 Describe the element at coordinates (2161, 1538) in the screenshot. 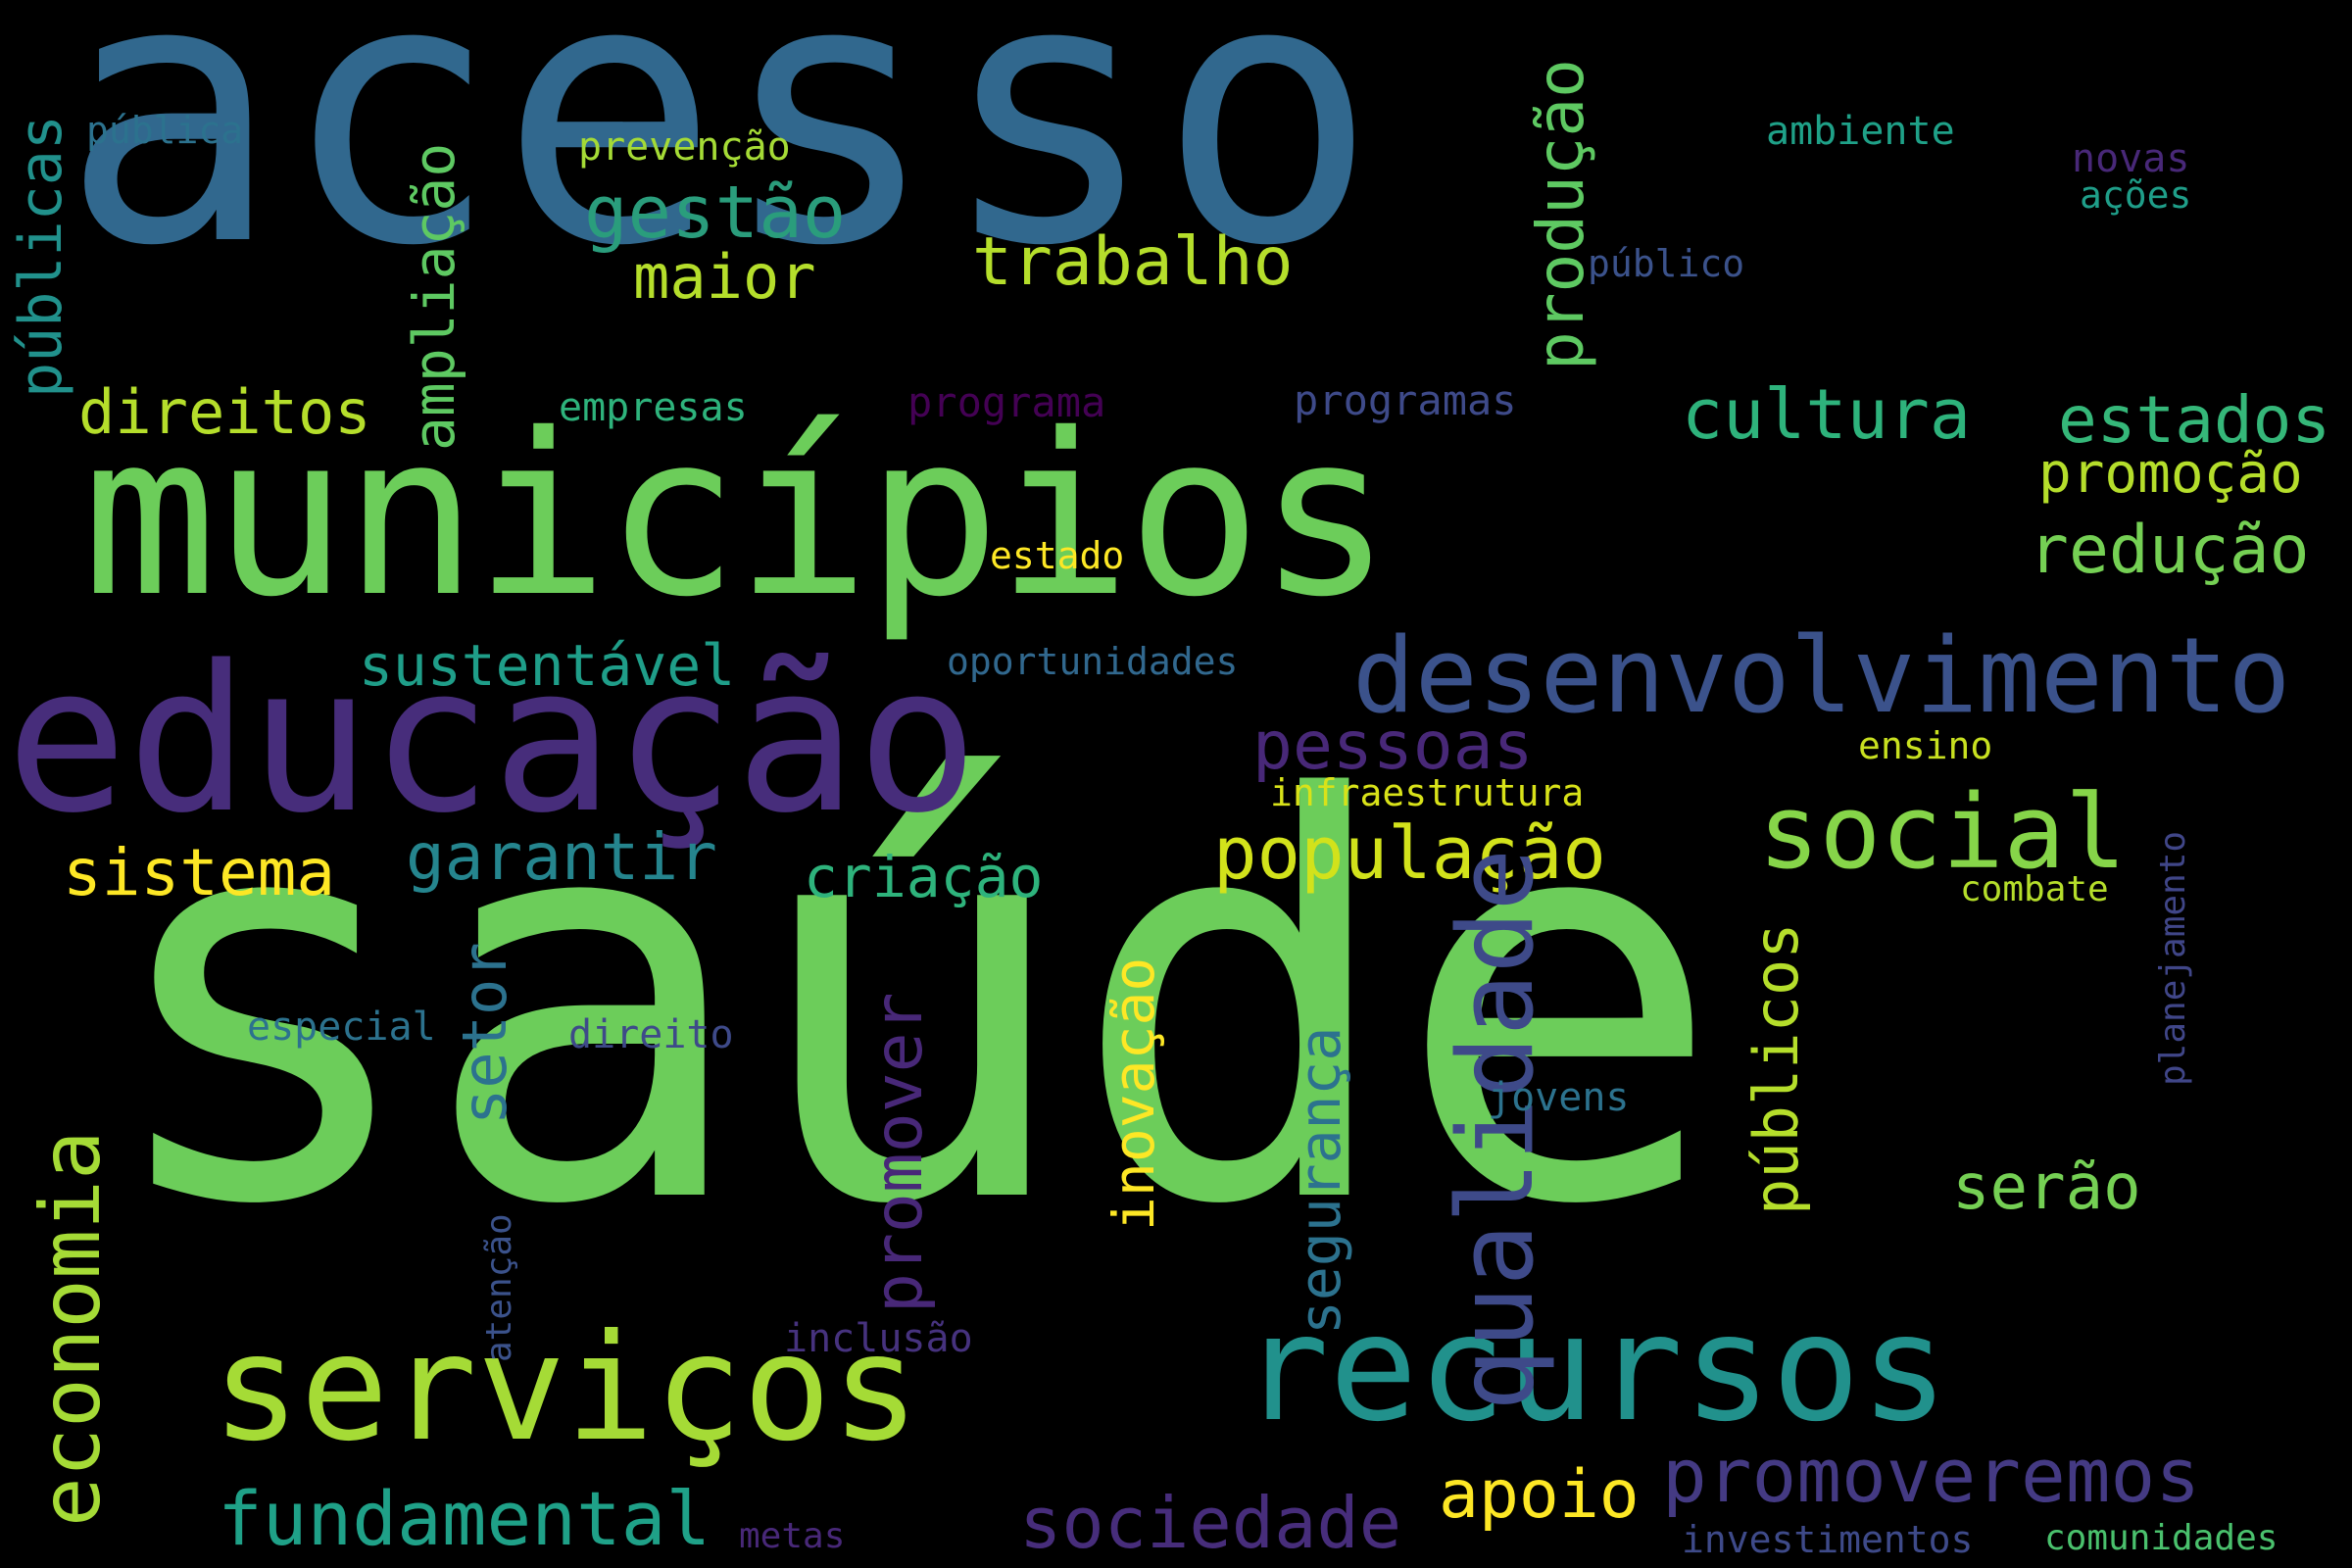

I see `word-comunidades: comunidades` at that location.